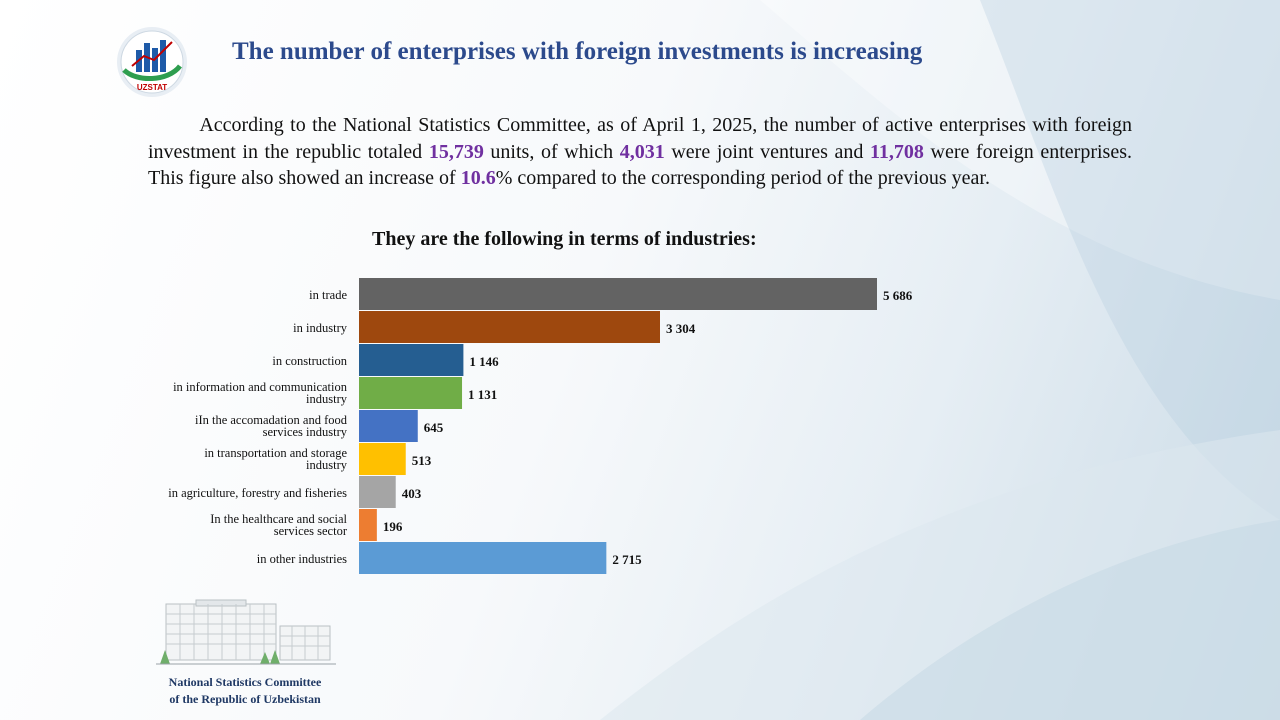 This screenshot has height=720, width=1280. What do you see at coordinates (456, 151) in the screenshot?
I see `total-enterprises: 15,739` at bounding box center [456, 151].